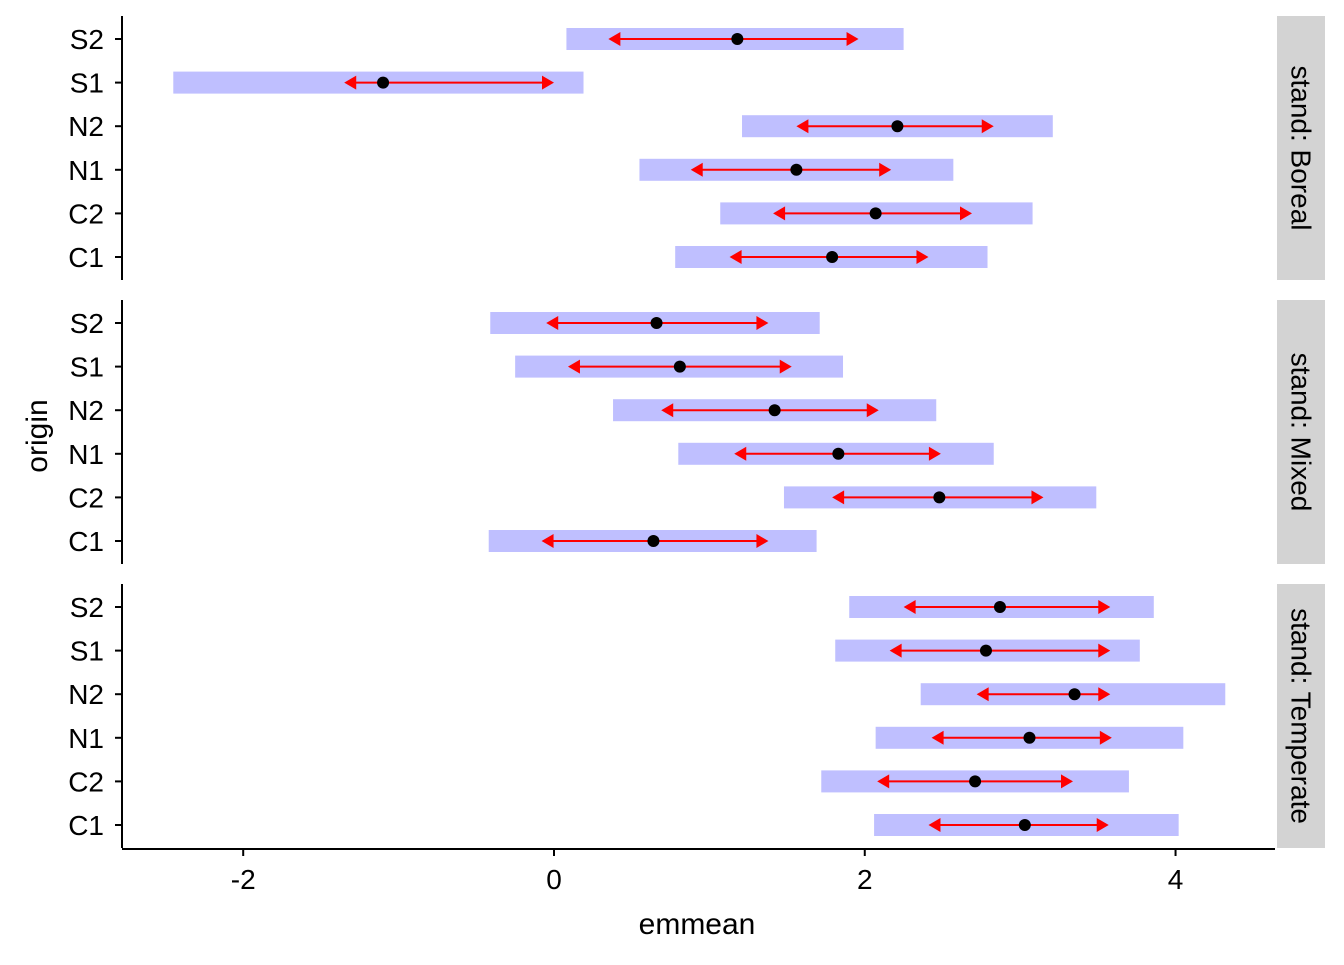  What do you see at coordinates (707, 872) in the screenshot?
I see `x-ticks: -2 0 2 4` at bounding box center [707, 872].